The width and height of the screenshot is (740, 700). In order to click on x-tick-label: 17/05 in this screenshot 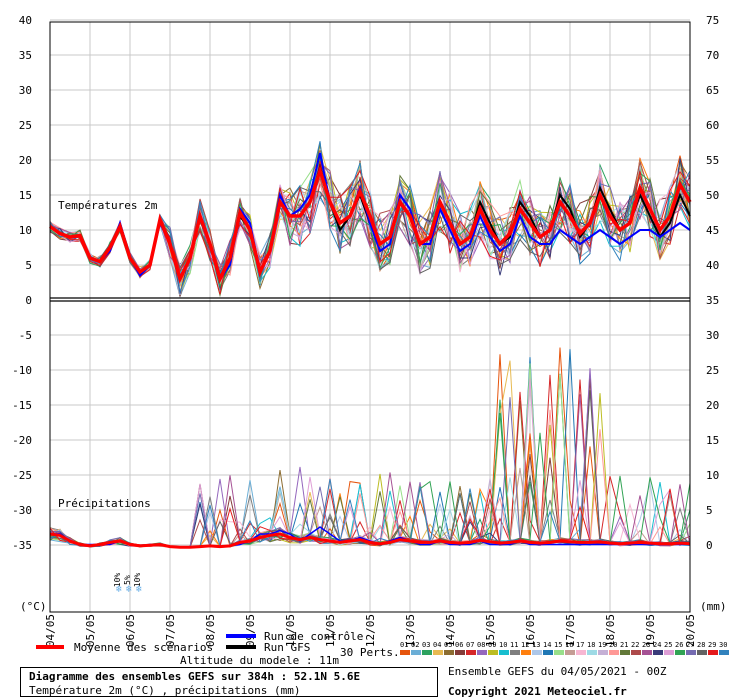, I will do `click(570, 630)`.